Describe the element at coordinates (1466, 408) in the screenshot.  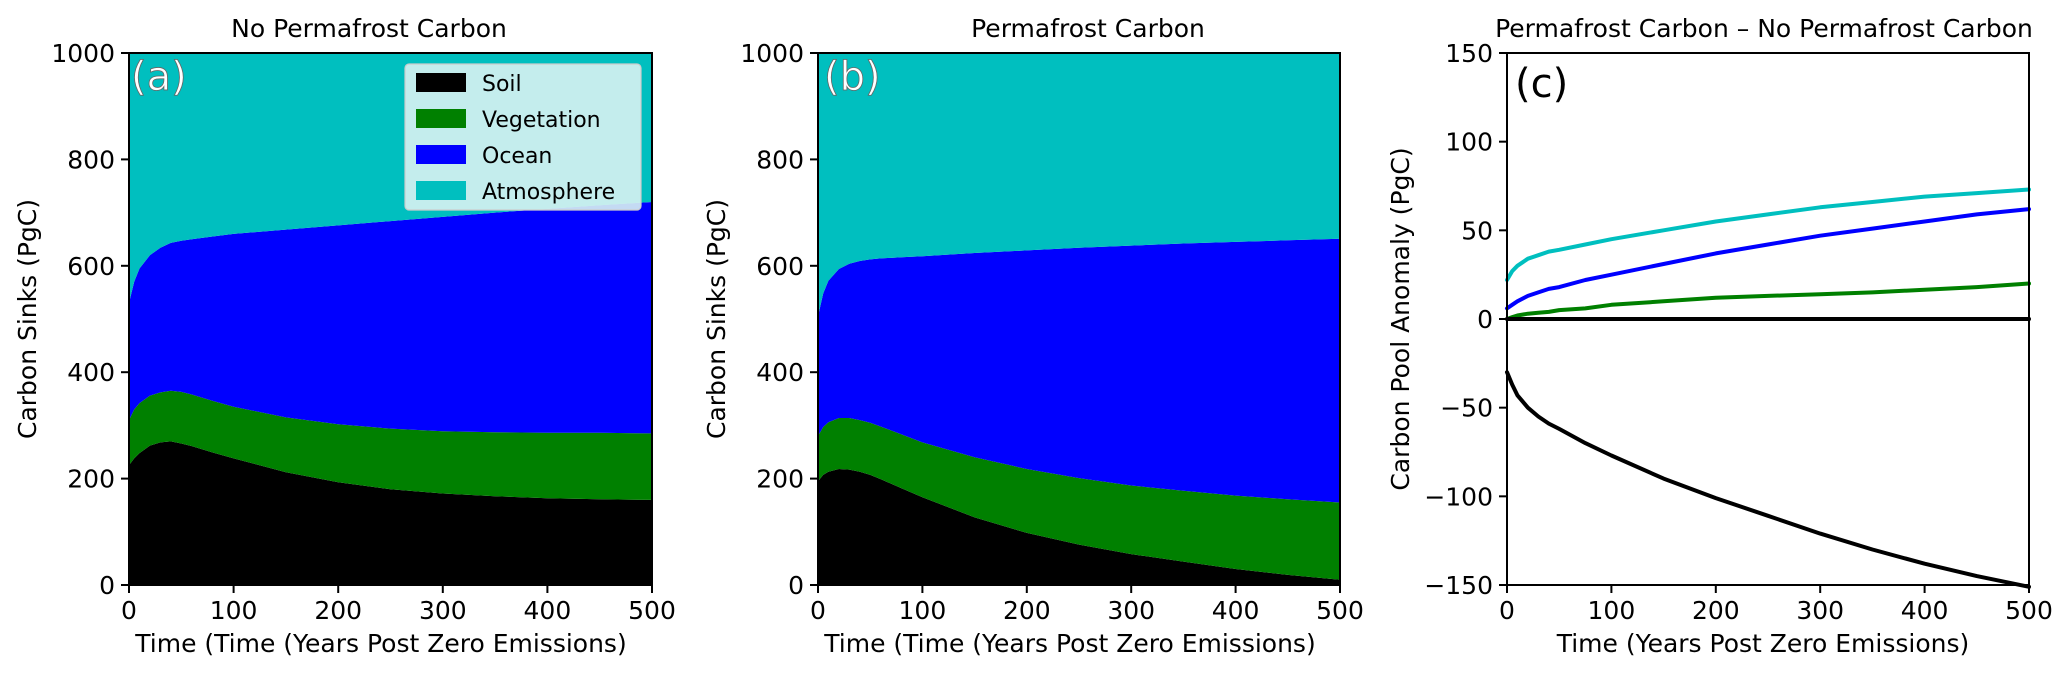
I see `y-tick-label: −50` at that location.